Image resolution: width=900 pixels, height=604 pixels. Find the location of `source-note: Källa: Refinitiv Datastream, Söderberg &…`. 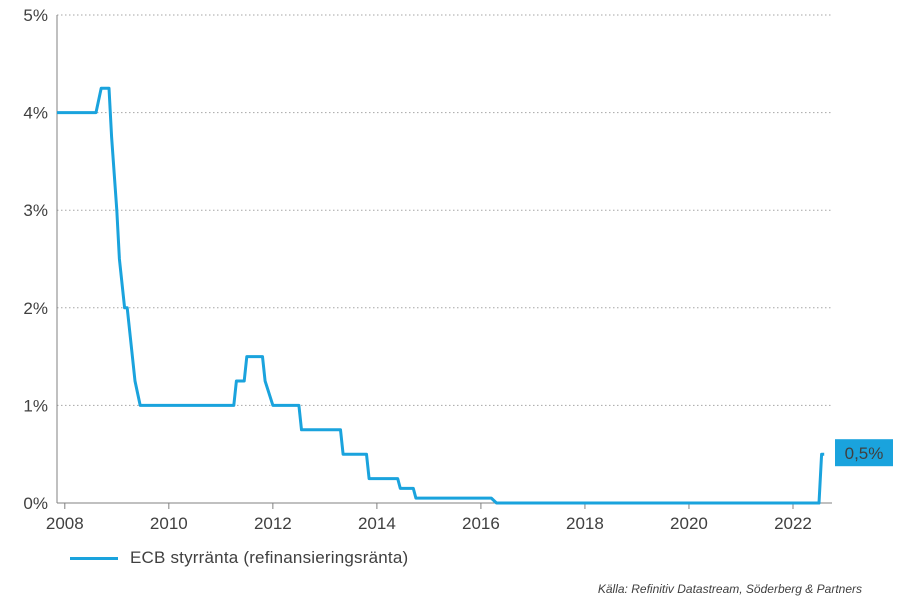

source-note: Källa: Refinitiv Datastream, Söderberg &… is located at coordinates (729, 589).